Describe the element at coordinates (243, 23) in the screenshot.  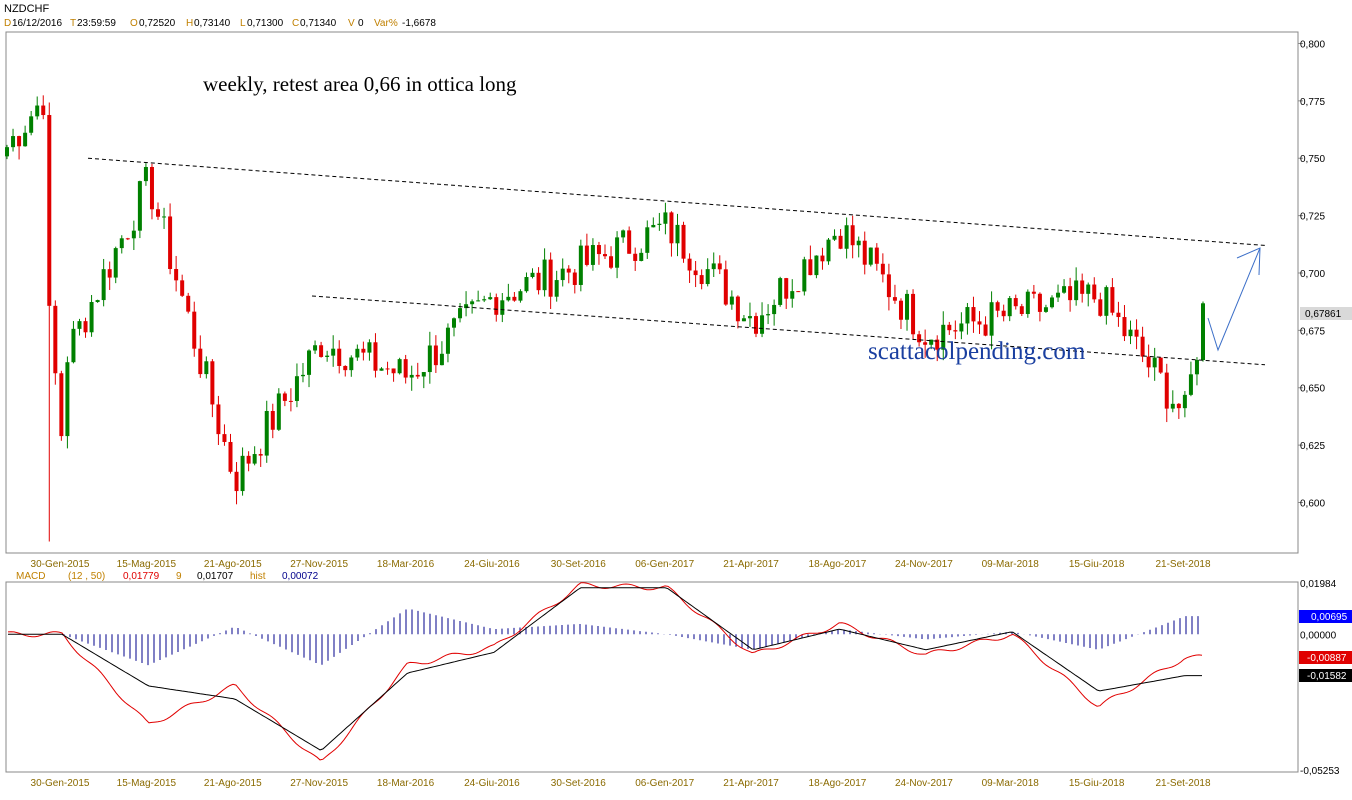
I see `low-key: L` at that location.